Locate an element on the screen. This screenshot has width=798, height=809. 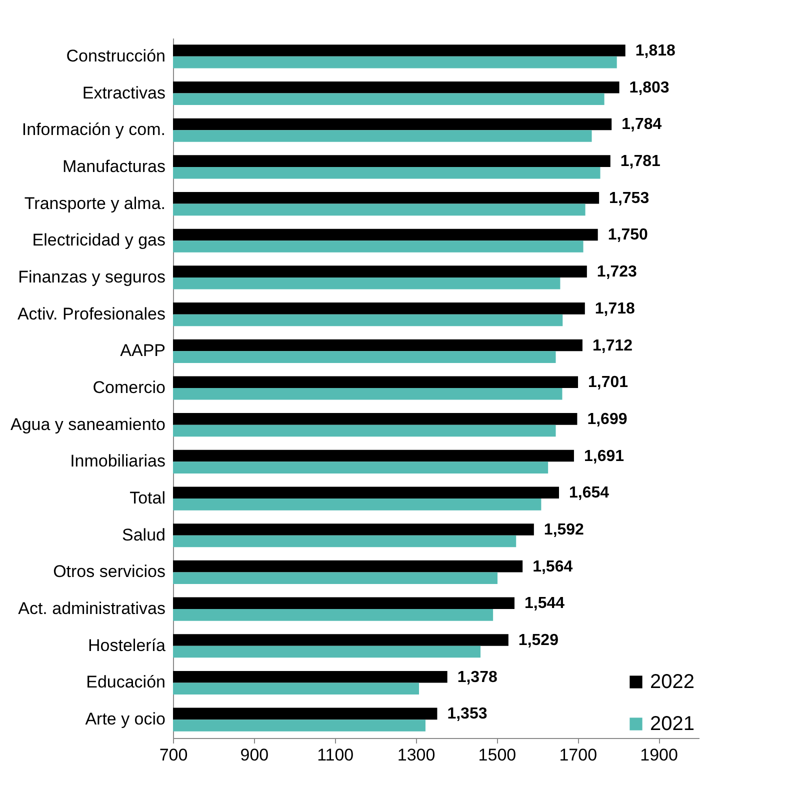
x-tick-label: 1500 is located at coordinates (497, 755).